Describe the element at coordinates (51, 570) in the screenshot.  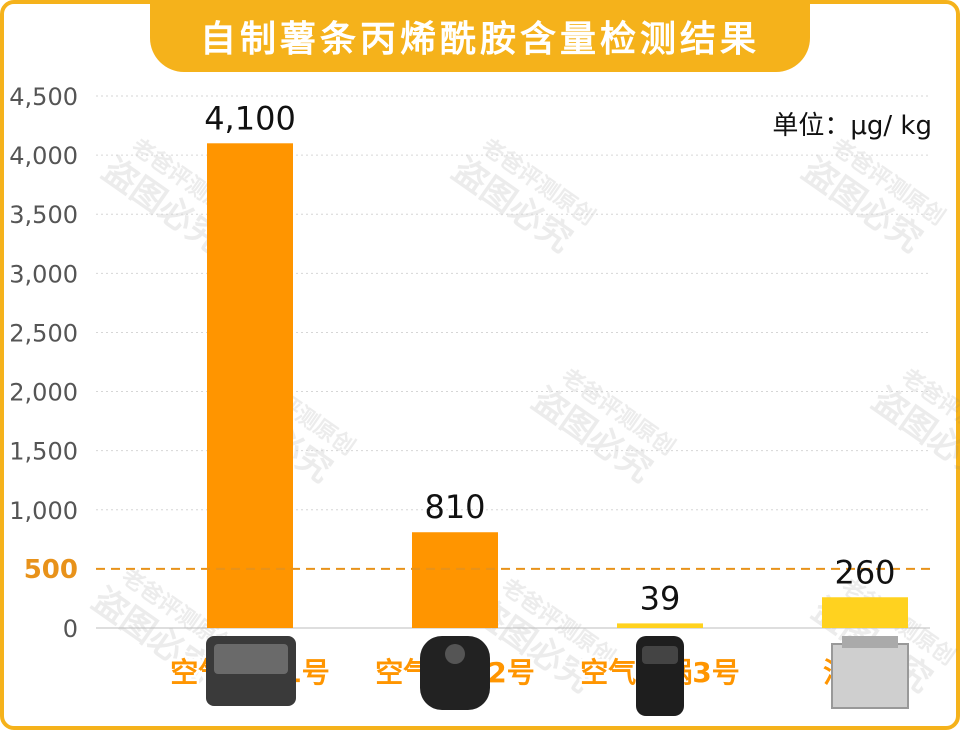
I see `y-tick-label: 500` at that location.